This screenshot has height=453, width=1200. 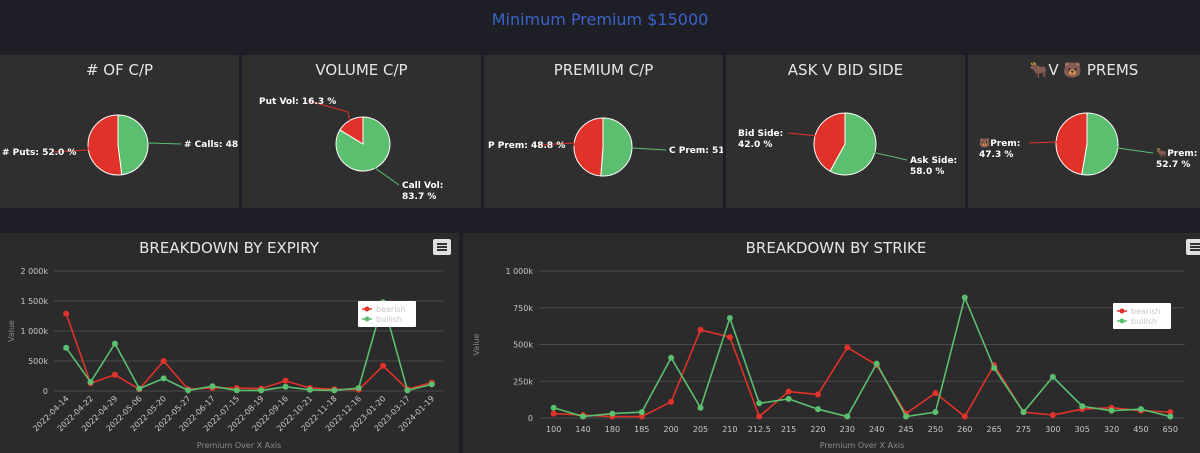 I want to click on pie-data-label: C Prem: 51., so click(x=696, y=151).